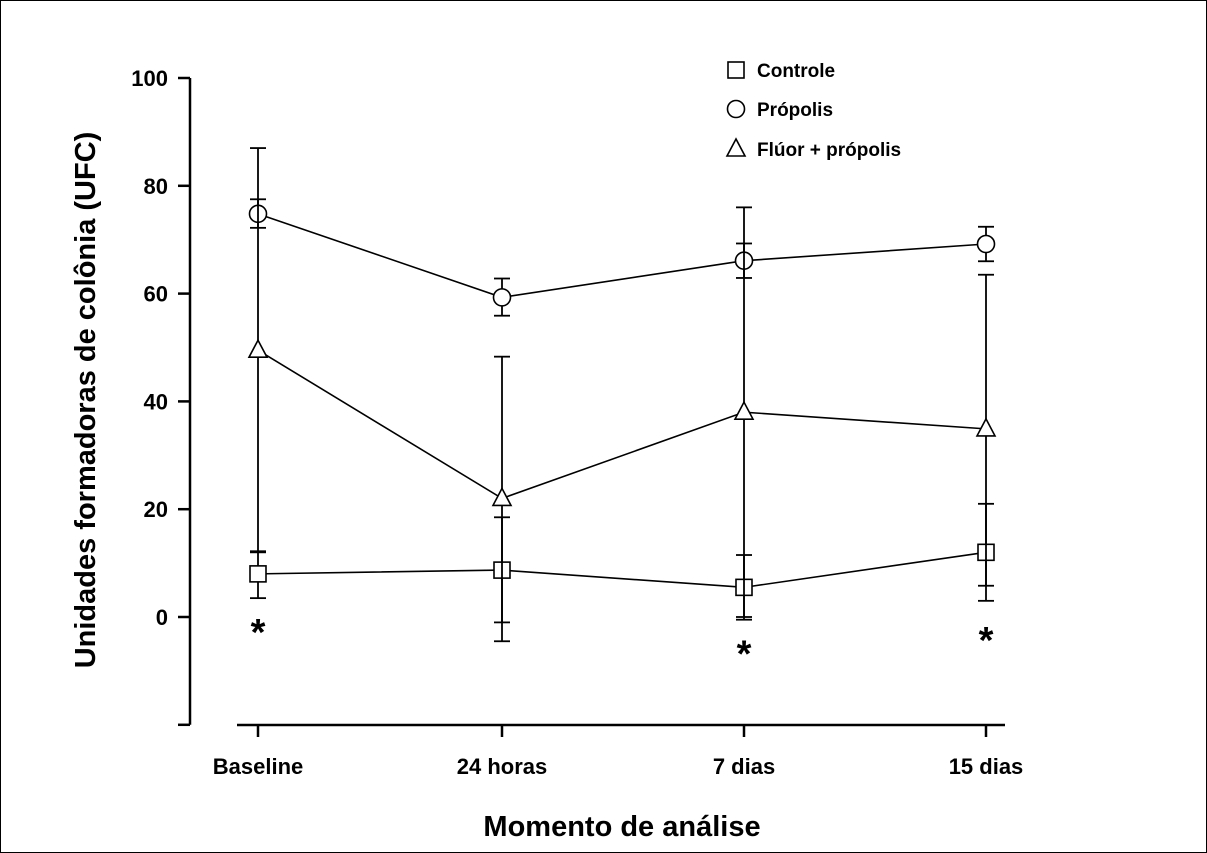  What do you see at coordinates (156, 294) in the screenshot?
I see `y-tick-label: 60` at bounding box center [156, 294].